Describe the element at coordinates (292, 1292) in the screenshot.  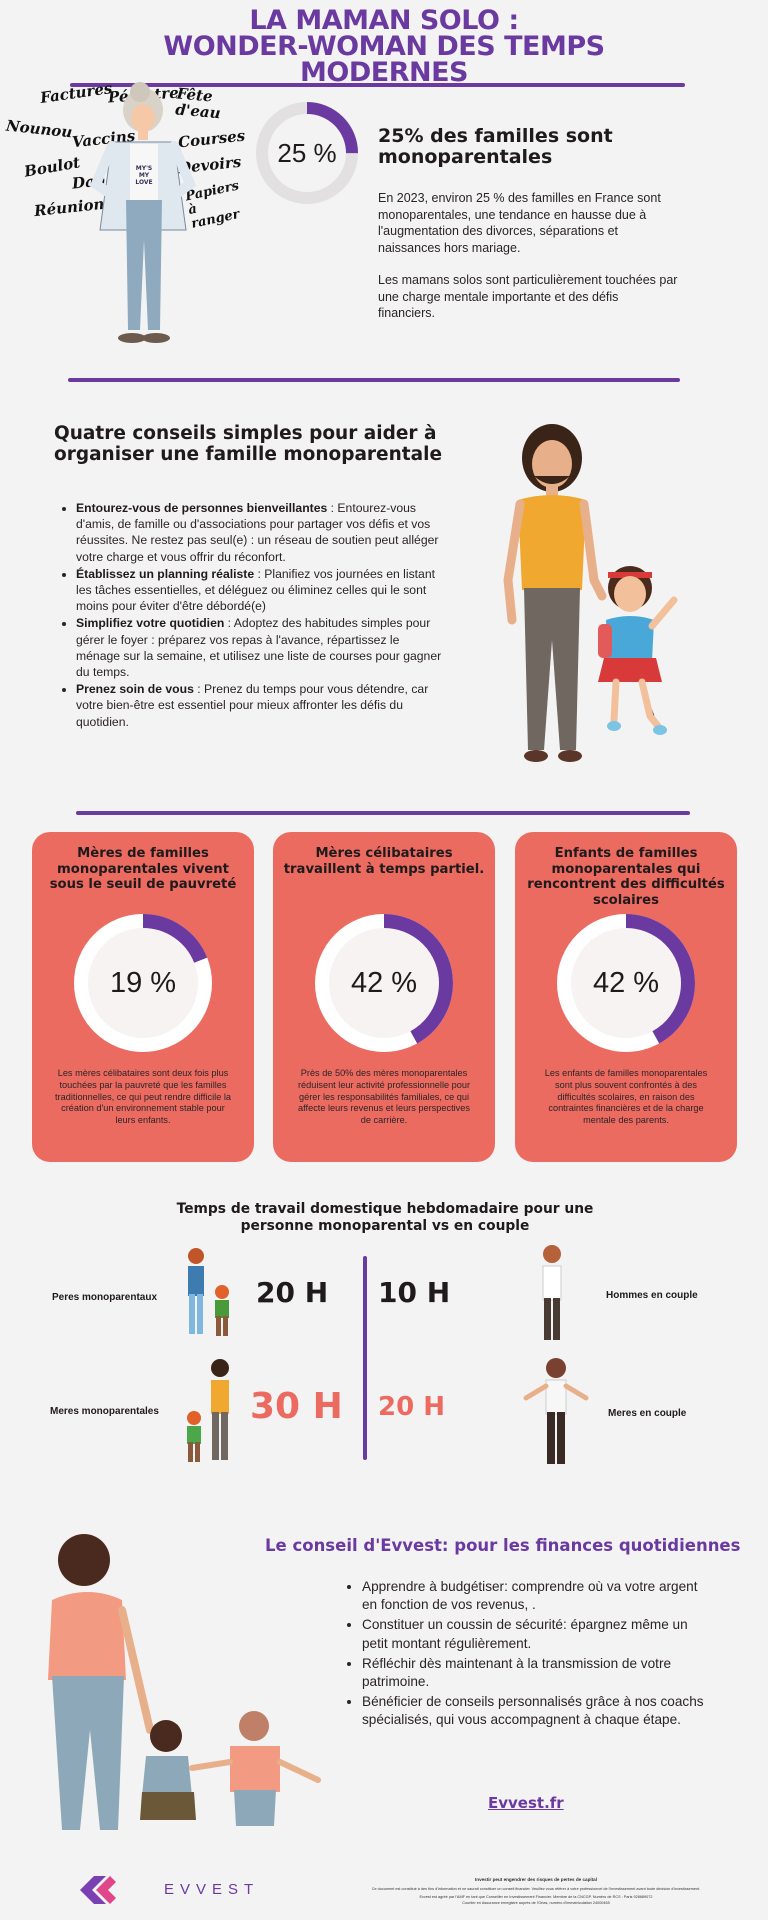
I see `single-fathers-hours: 20 H` at that location.